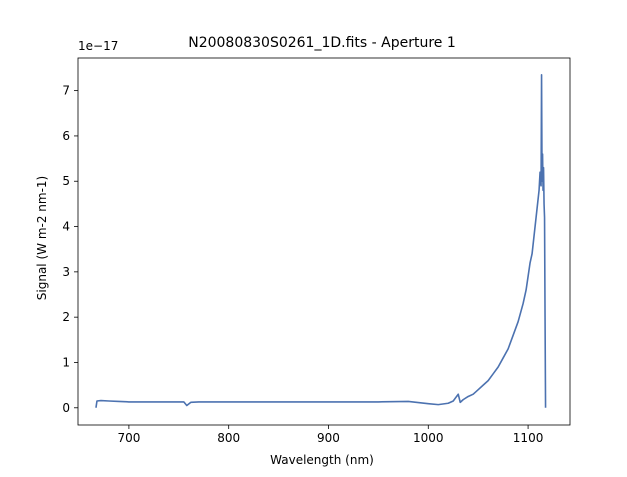 The width and height of the screenshot is (627, 477). What do you see at coordinates (66, 408) in the screenshot?
I see `y-tick-label: 0` at bounding box center [66, 408].